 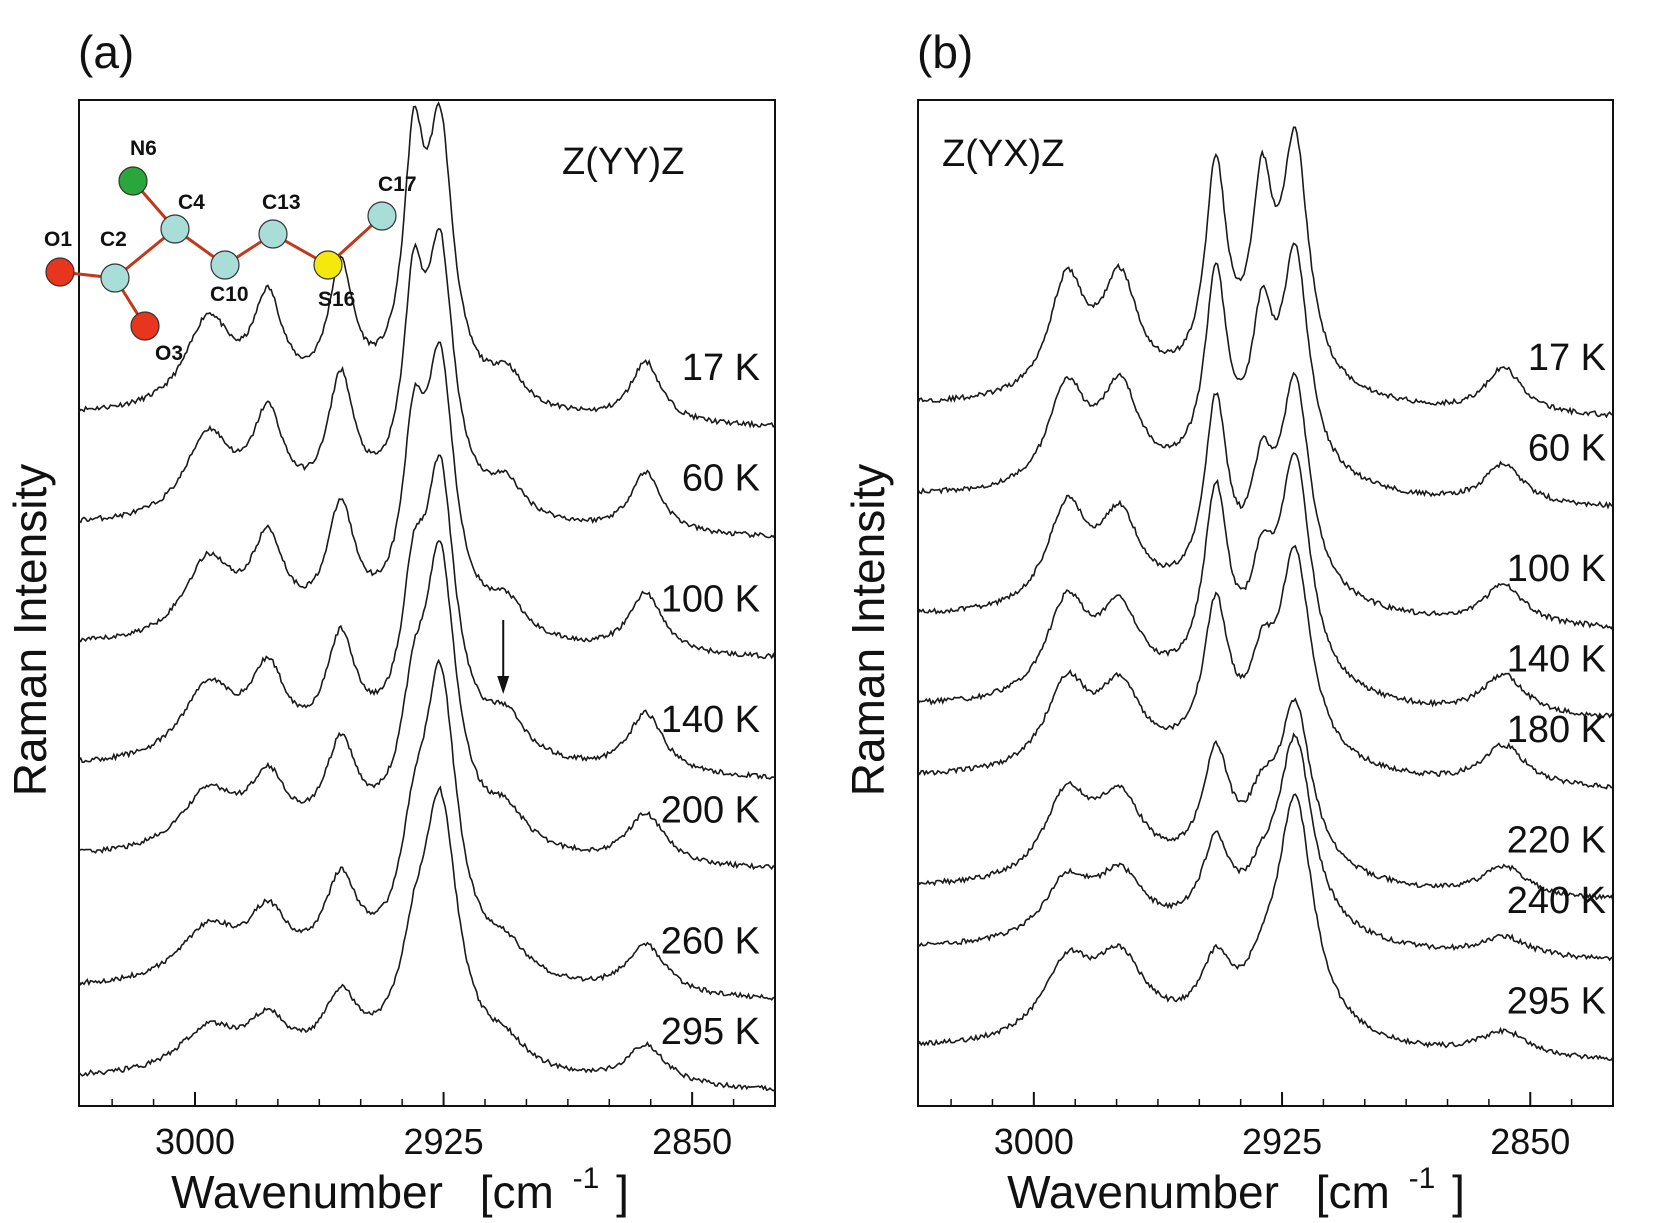 I want to click on panel-b-spectrum-295k, so click(x=1265, y=927).